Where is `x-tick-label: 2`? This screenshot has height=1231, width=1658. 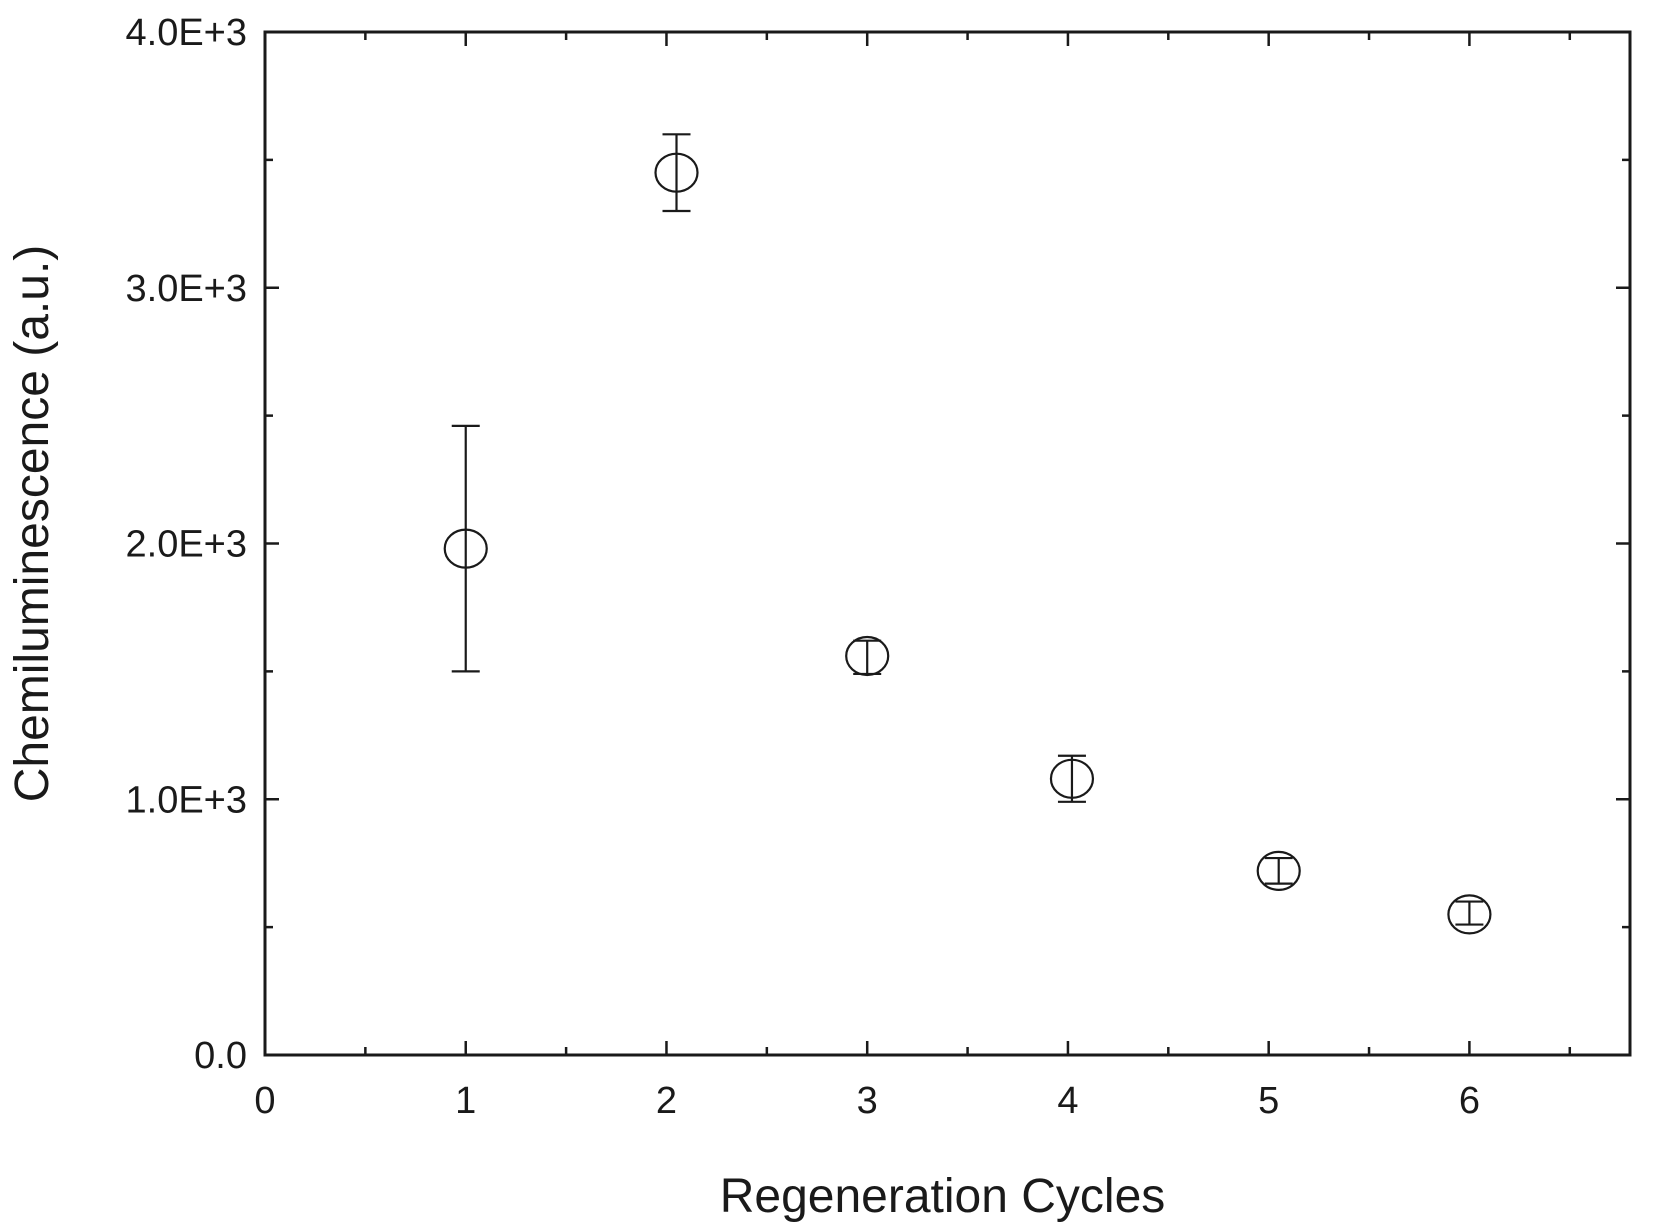
x-tick-label: 2 is located at coordinates (666, 1101).